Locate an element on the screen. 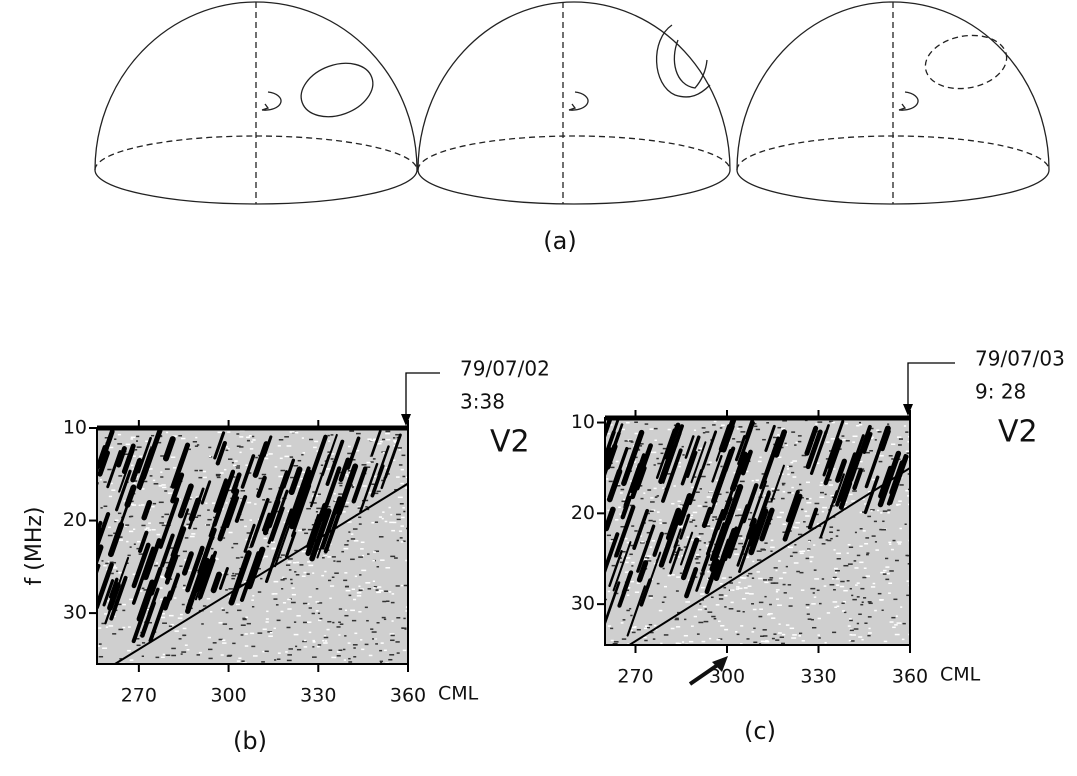 This screenshot has height=776, width=1077. time-marker is located at coordinates (931, 387).